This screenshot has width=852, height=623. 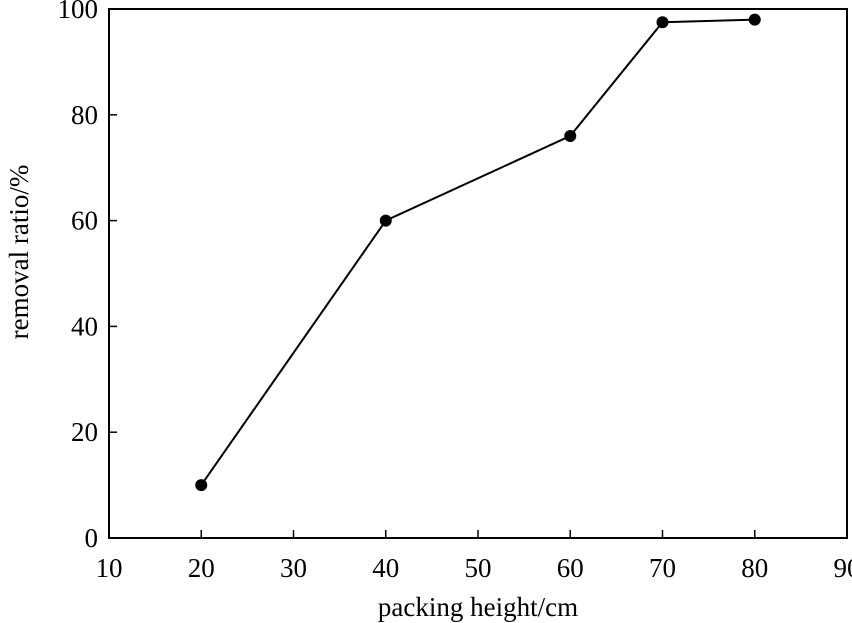 What do you see at coordinates (87, 276) in the screenshot?
I see `y-axis-ticks: 0 20 40 60 80 100` at bounding box center [87, 276].